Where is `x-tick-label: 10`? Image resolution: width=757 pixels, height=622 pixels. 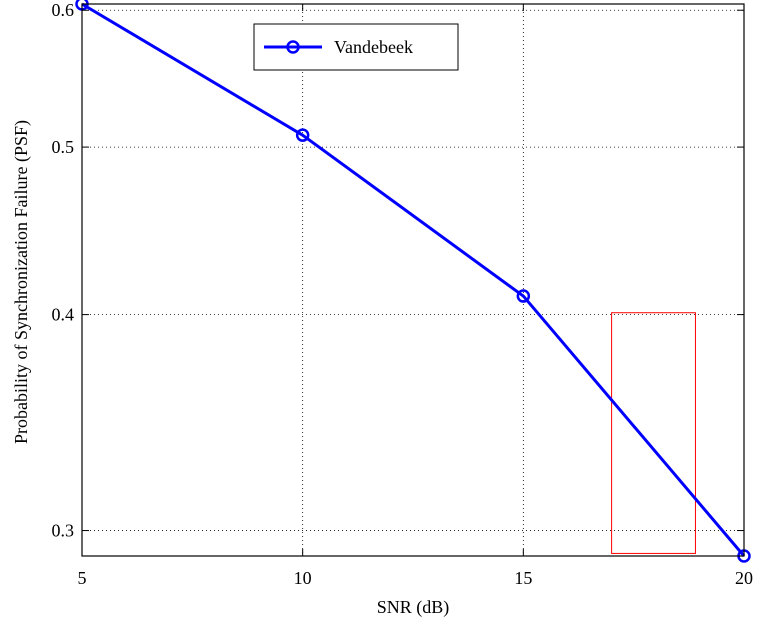
x-tick-label: 10 is located at coordinates (303, 578).